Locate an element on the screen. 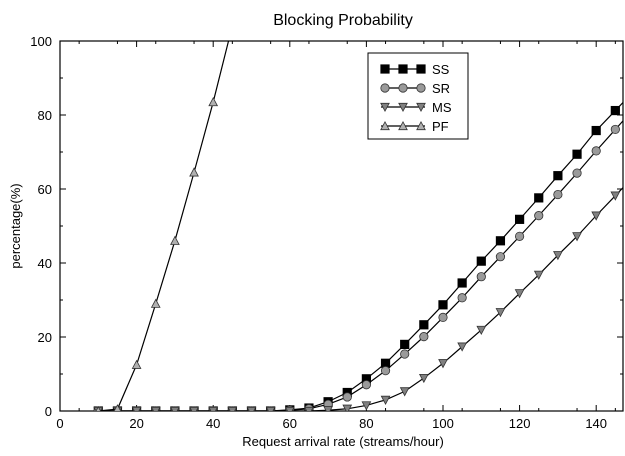 The image size is (625, 456). y-tick-label: 100 is located at coordinates (41, 41).